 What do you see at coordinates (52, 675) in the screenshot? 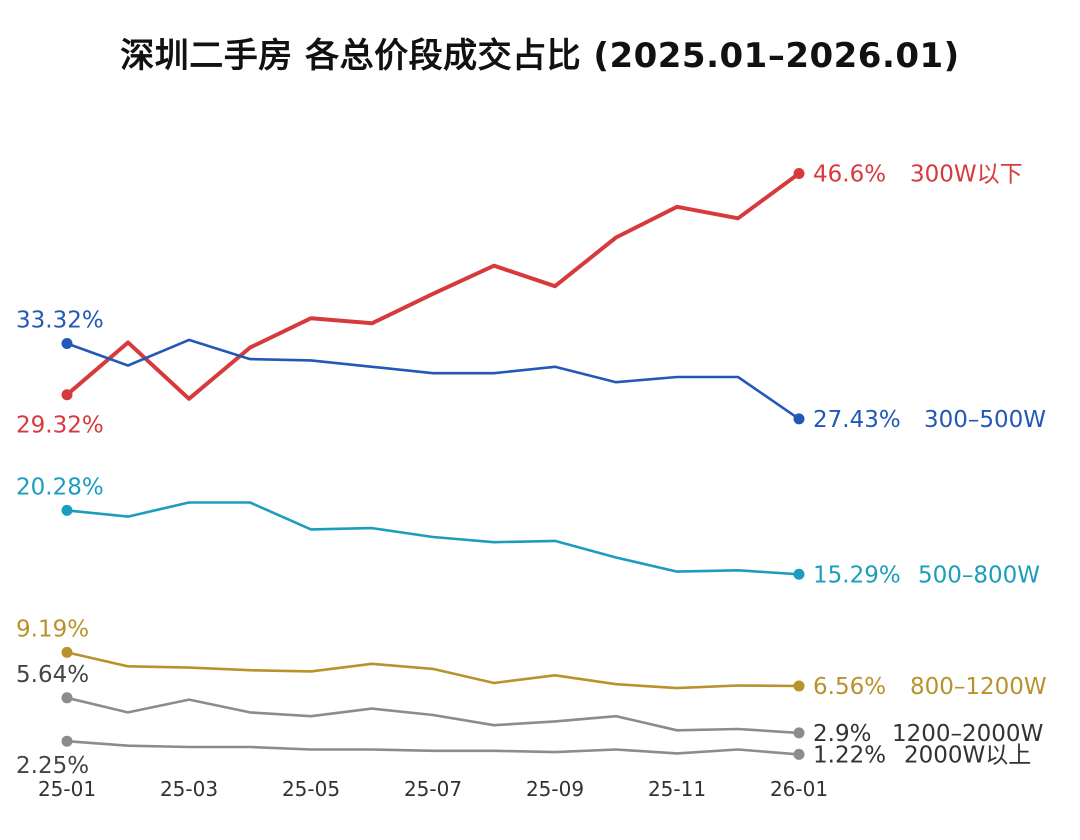
I see `series-4-start-label: 5.64%` at bounding box center [52, 675].